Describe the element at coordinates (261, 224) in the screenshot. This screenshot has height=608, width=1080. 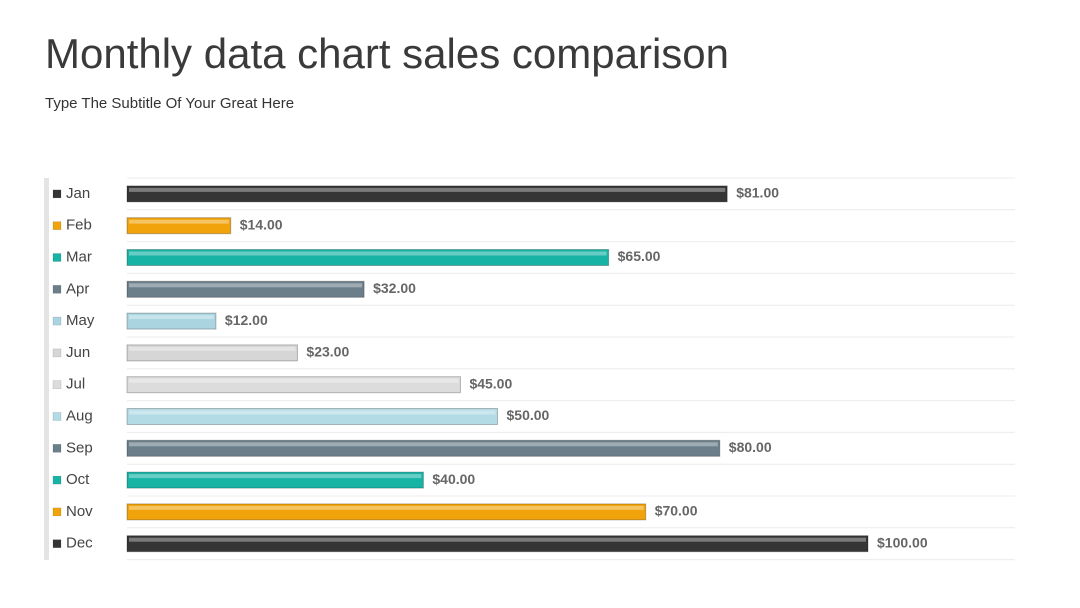
I see `value-label: $14.00` at that location.